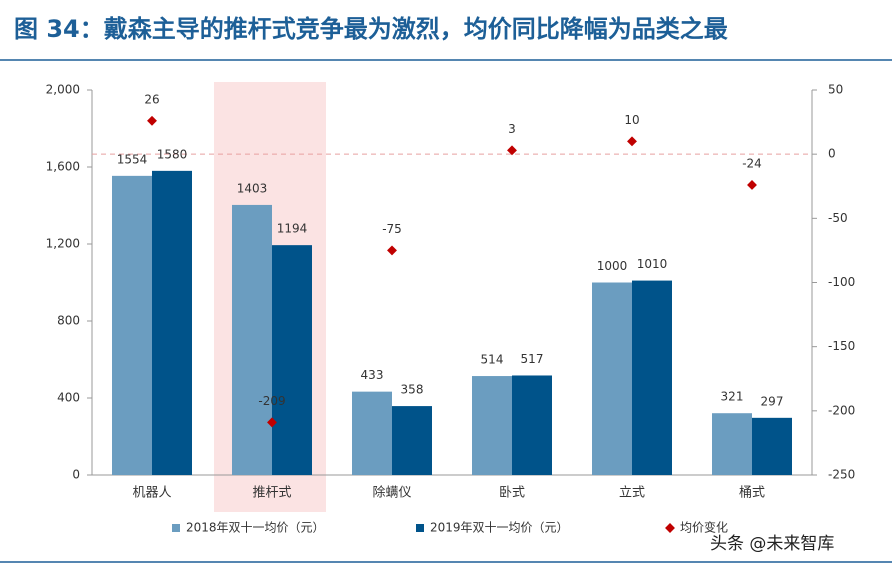 The width and height of the screenshot is (892, 572). Describe the element at coordinates (772, 401) in the screenshot. I see `data-label: 297` at that location.